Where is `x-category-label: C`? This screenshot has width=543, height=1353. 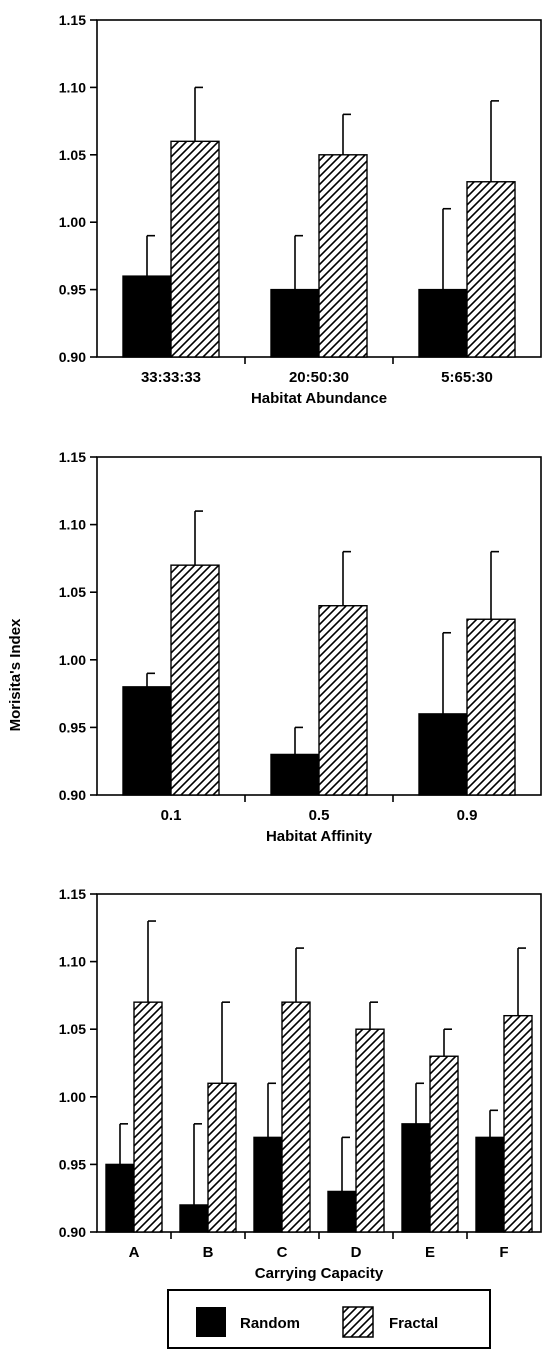
x-category-label: C is located at coordinates (282, 1252).